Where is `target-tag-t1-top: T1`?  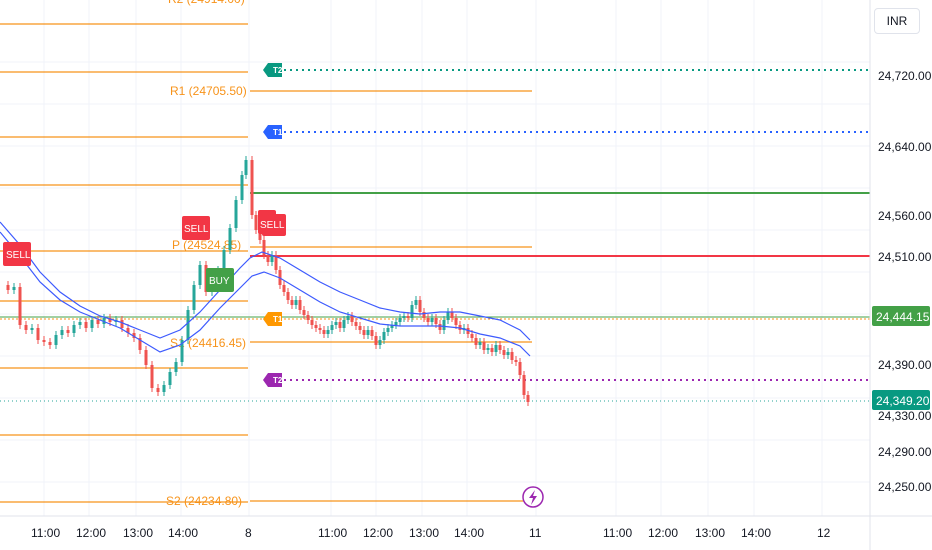 target-tag-t1-top: T1 is located at coordinates (273, 132).